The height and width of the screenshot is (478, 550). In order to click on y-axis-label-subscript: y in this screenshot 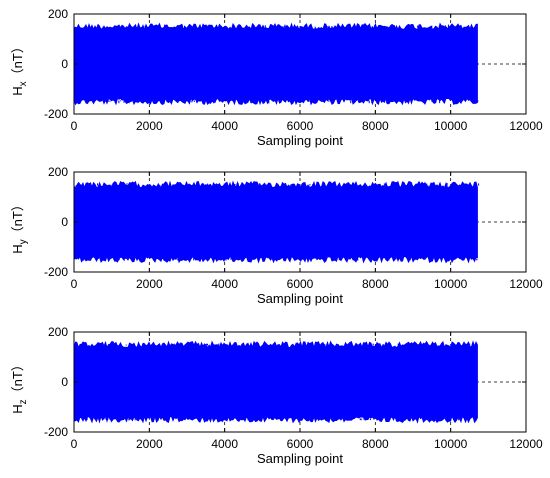, I will do `click(23, 241)`.